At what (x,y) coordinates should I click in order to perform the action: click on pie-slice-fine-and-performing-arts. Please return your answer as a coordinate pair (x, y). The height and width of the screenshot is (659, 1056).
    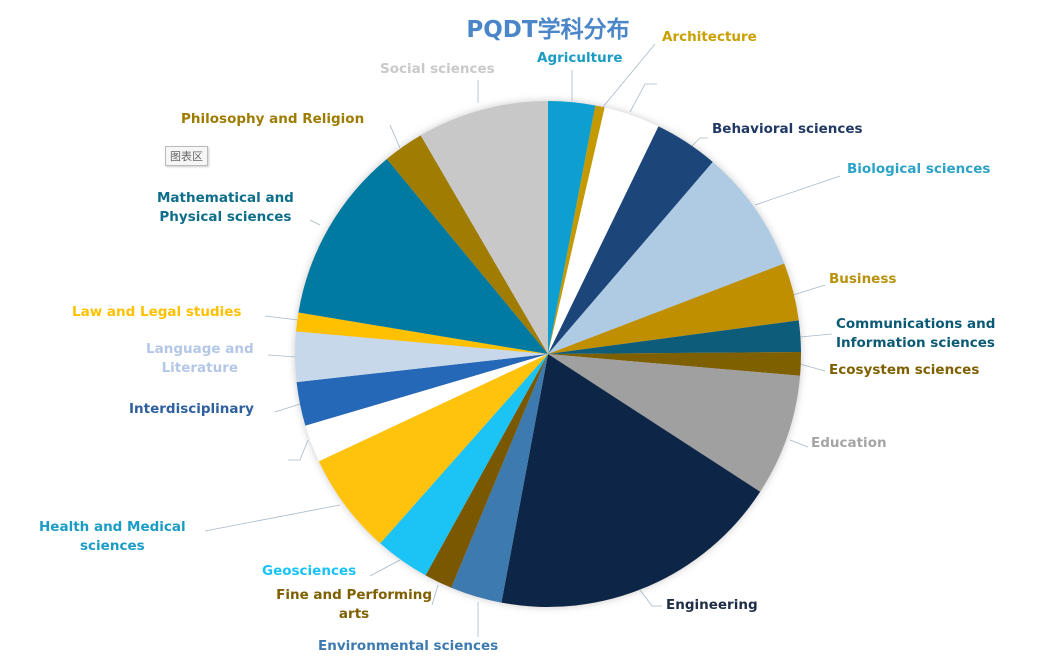
    Looking at the image, I should click on (486, 471).